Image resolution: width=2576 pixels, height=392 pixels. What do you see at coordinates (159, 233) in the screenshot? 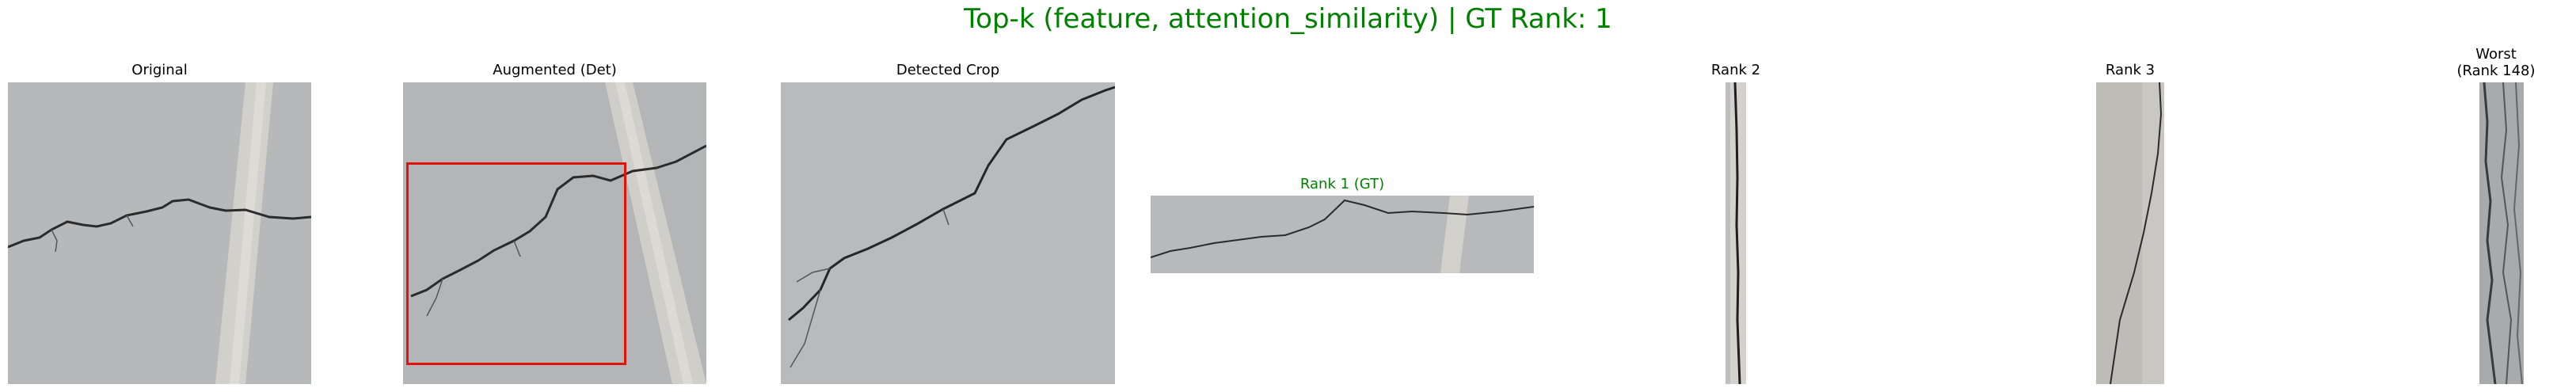
I see `original-image` at bounding box center [159, 233].